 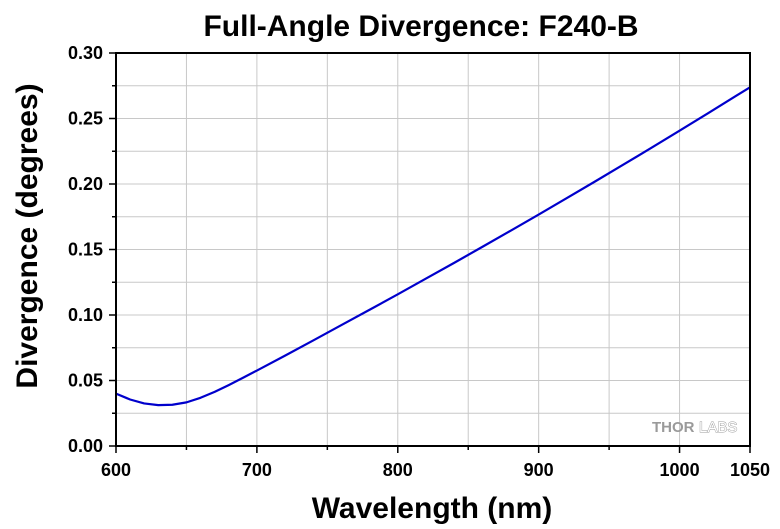 I want to click on y-tick-label: 0.20, so click(x=85, y=184).